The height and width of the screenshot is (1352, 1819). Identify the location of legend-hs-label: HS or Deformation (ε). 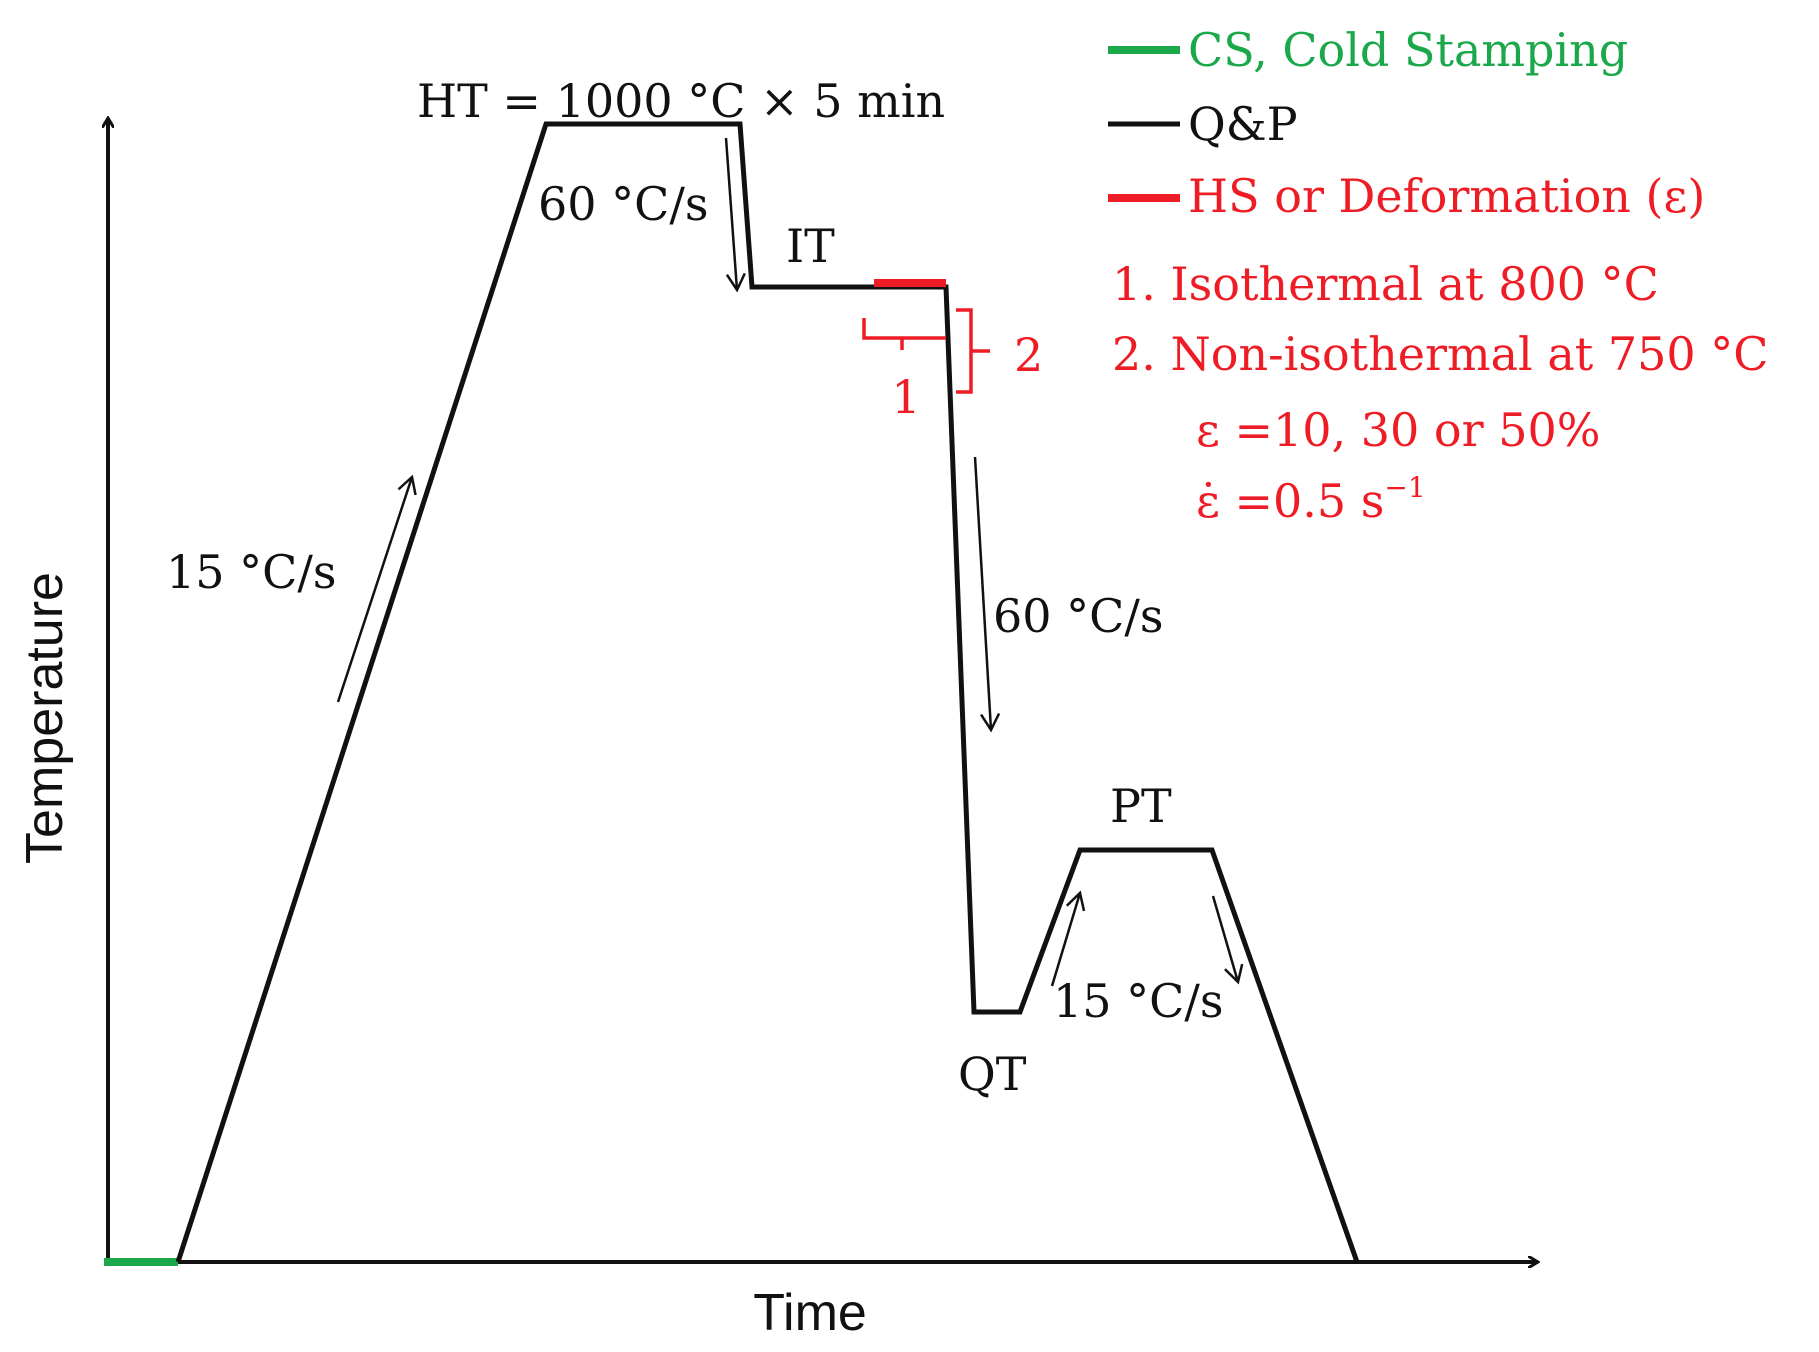
(1446, 196).